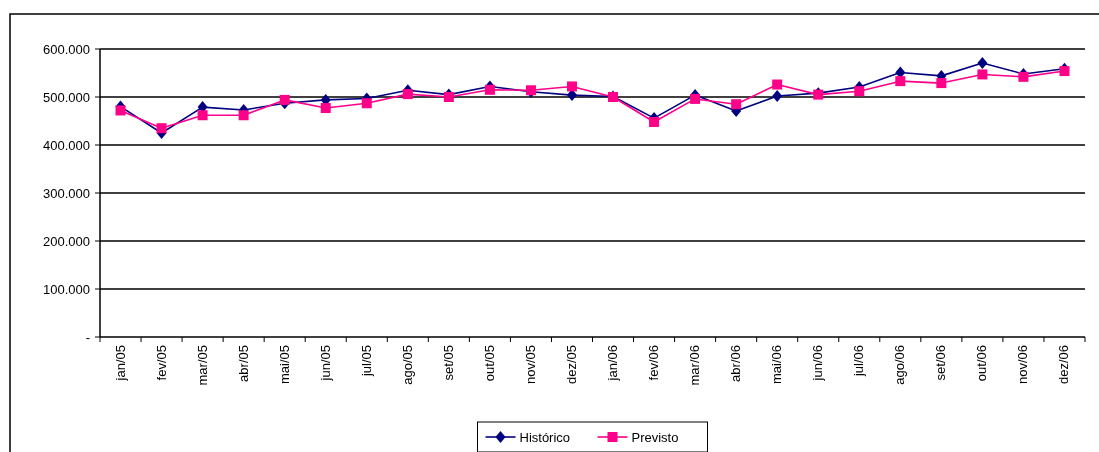 Image resolution: width=1099 pixels, height=452 pixels. Describe the element at coordinates (325, 363) in the screenshot. I see `x-tick-label: jun/05` at that location.